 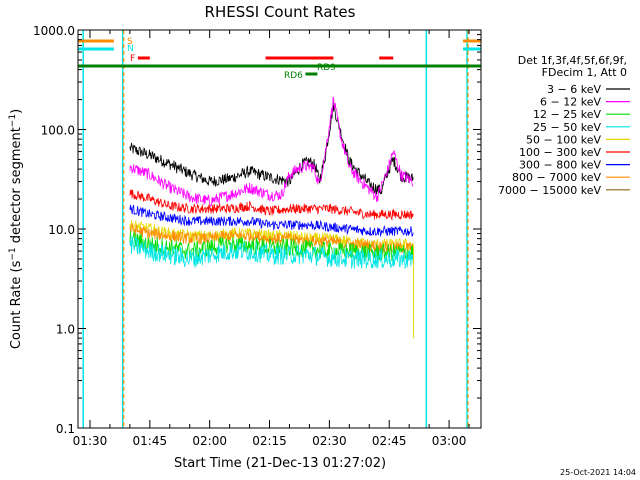 What do you see at coordinates (556, 177) in the screenshot?
I see `legend-label-7: 800 − 7000 keV` at bounding box center [556, 177].